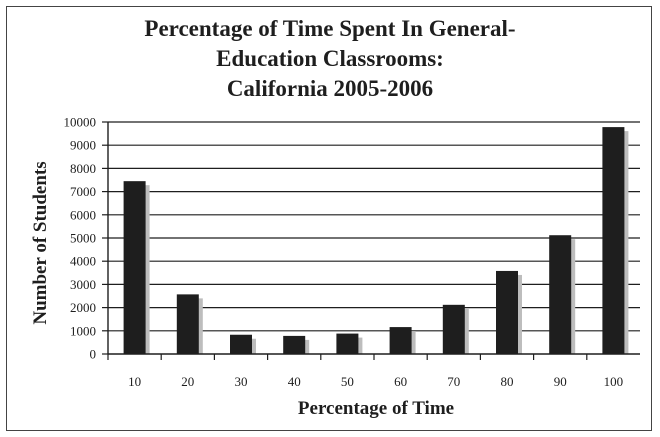 Image resolution: width=660 pixels, height=437 pixels. I want to click on x-tick-label: 50, so click(347, 381).